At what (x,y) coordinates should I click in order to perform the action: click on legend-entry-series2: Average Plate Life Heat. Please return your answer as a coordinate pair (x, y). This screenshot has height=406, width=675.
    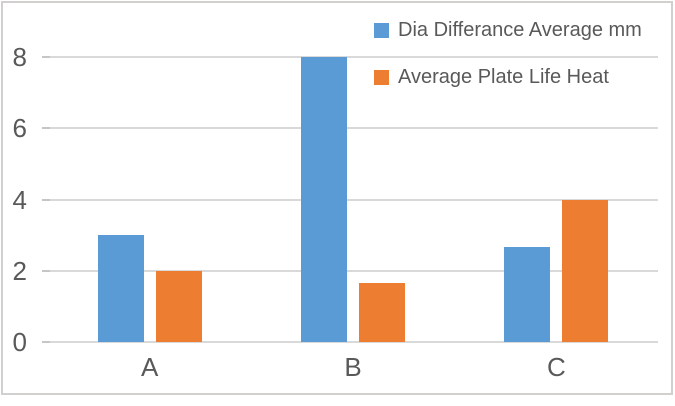
    Looking at the image, I should click on (508, 77).